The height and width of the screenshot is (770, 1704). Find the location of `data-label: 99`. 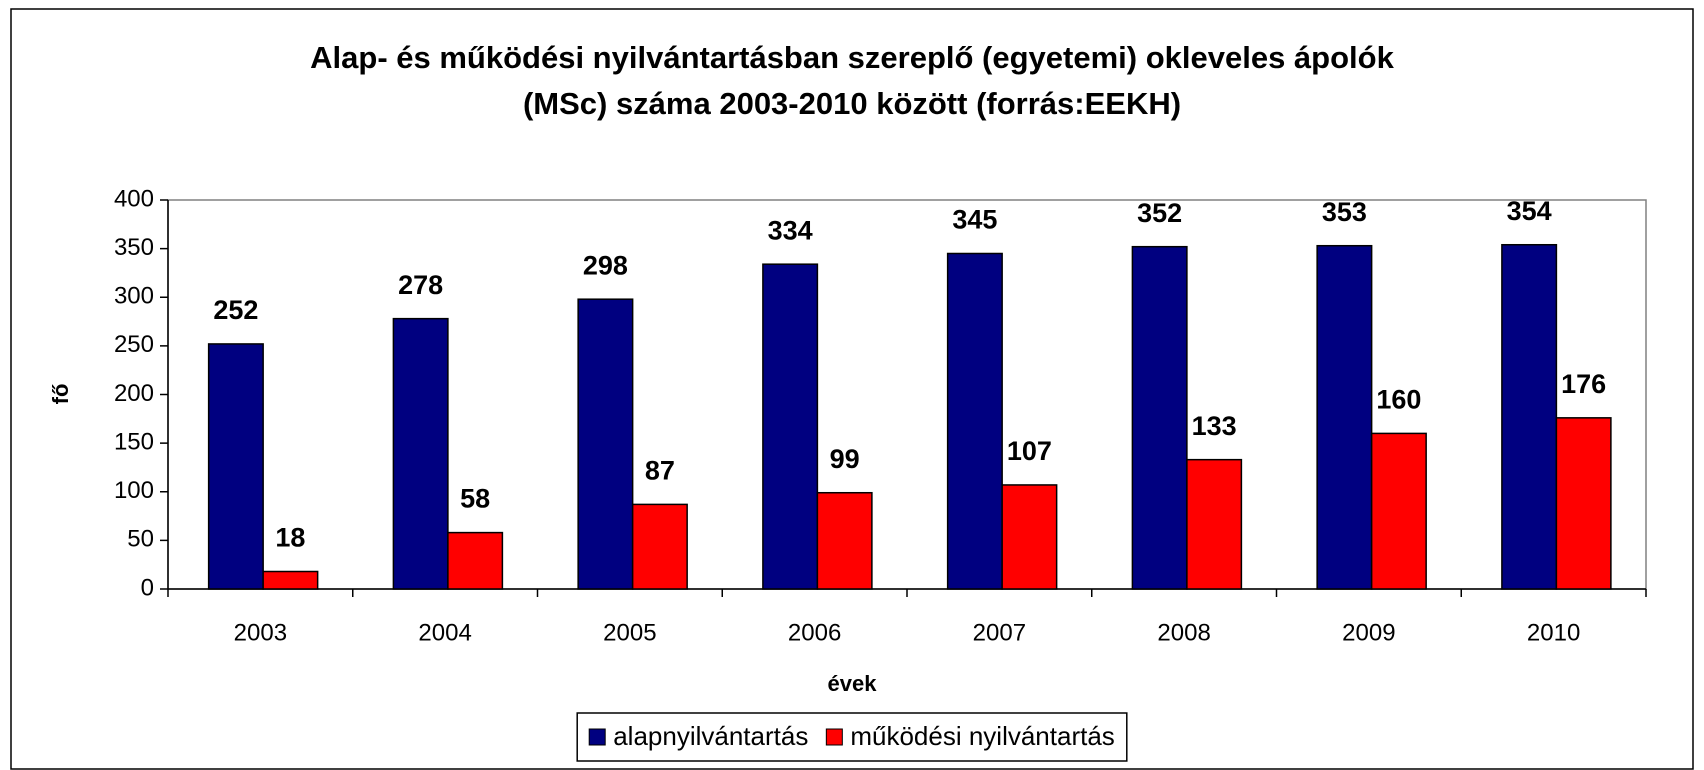

data-label: 99 is located at coordinates (845, 459).